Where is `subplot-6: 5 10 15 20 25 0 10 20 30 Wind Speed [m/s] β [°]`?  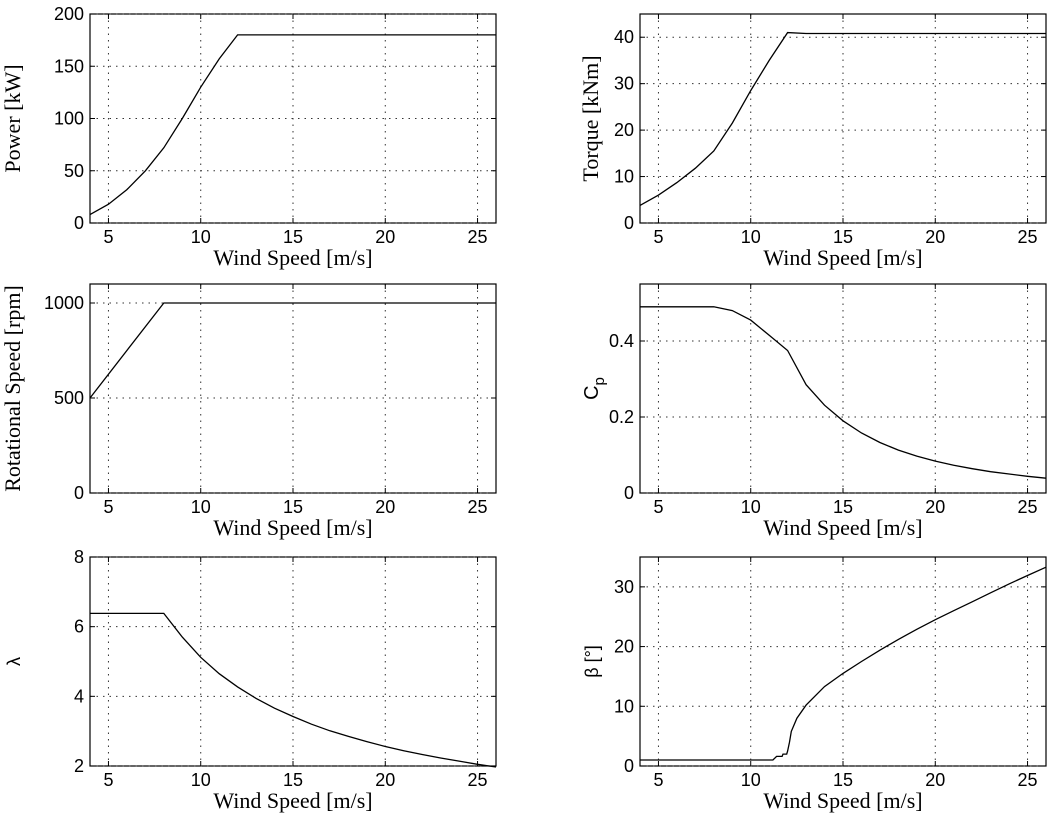 subplot-6: 5 10 15 20 25 0 10 20 30 Wind Speed [m/s] β [°] is located at coordinates (814, 684).